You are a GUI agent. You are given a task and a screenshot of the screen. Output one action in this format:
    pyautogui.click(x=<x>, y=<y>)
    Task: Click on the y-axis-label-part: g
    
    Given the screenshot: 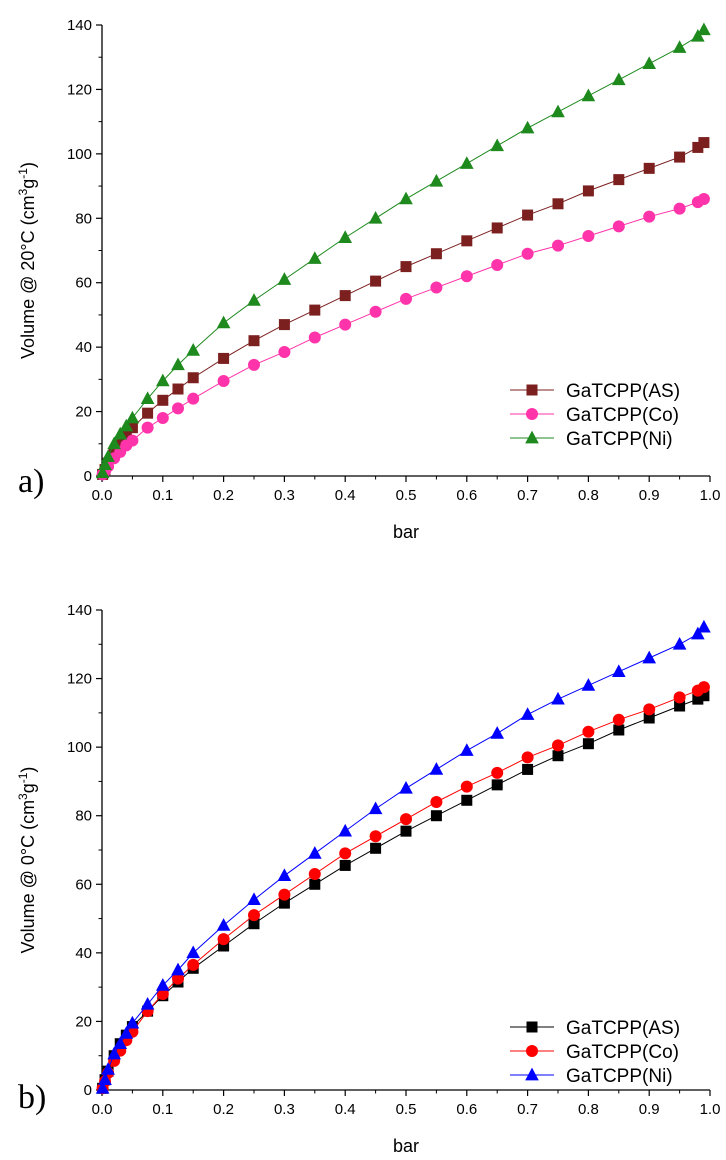 What is the action you would take?
    pyautogui.click(x=28, y=184)
    